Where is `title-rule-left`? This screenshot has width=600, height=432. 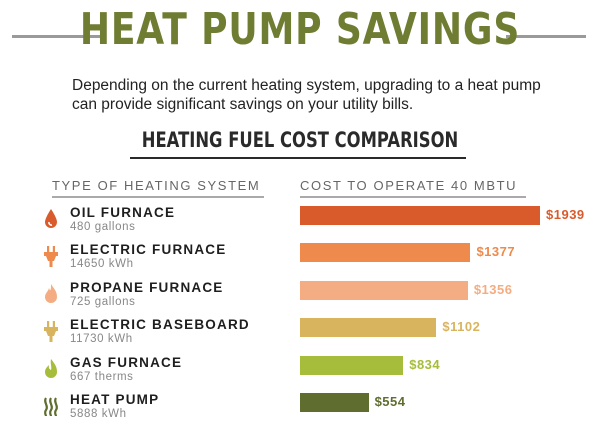 title-rule-left is located at coordinates (58, 36).